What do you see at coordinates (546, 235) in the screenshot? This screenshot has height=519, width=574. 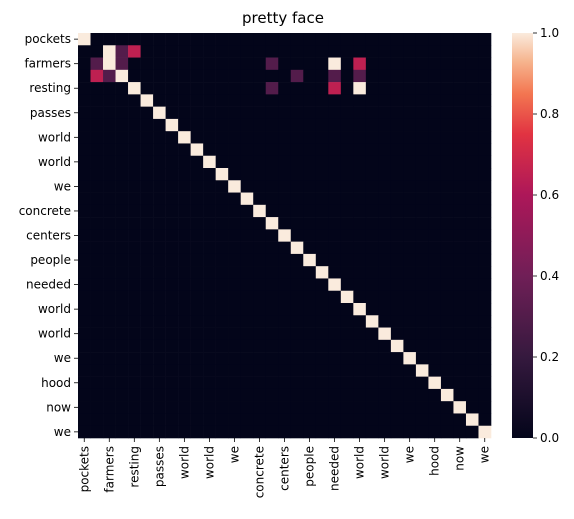 I see `colorbar-ticks: 0.0 0.2 0.4 0.6 0.8 1.0` at bounding box center [546, 235].